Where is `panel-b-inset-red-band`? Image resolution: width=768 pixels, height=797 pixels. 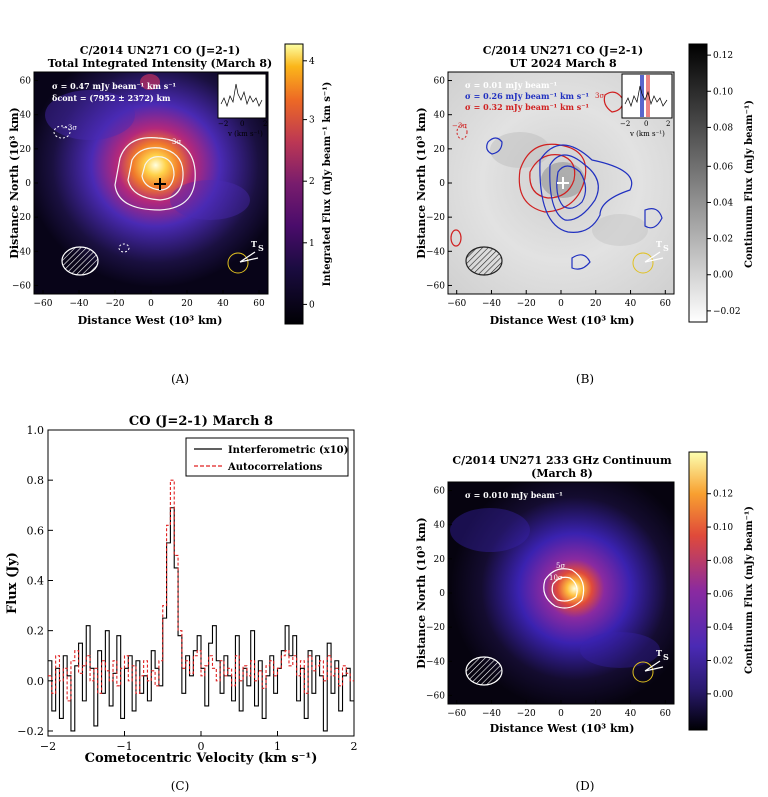
panel-b-inset-red-band is located at coordinates (648, 96).